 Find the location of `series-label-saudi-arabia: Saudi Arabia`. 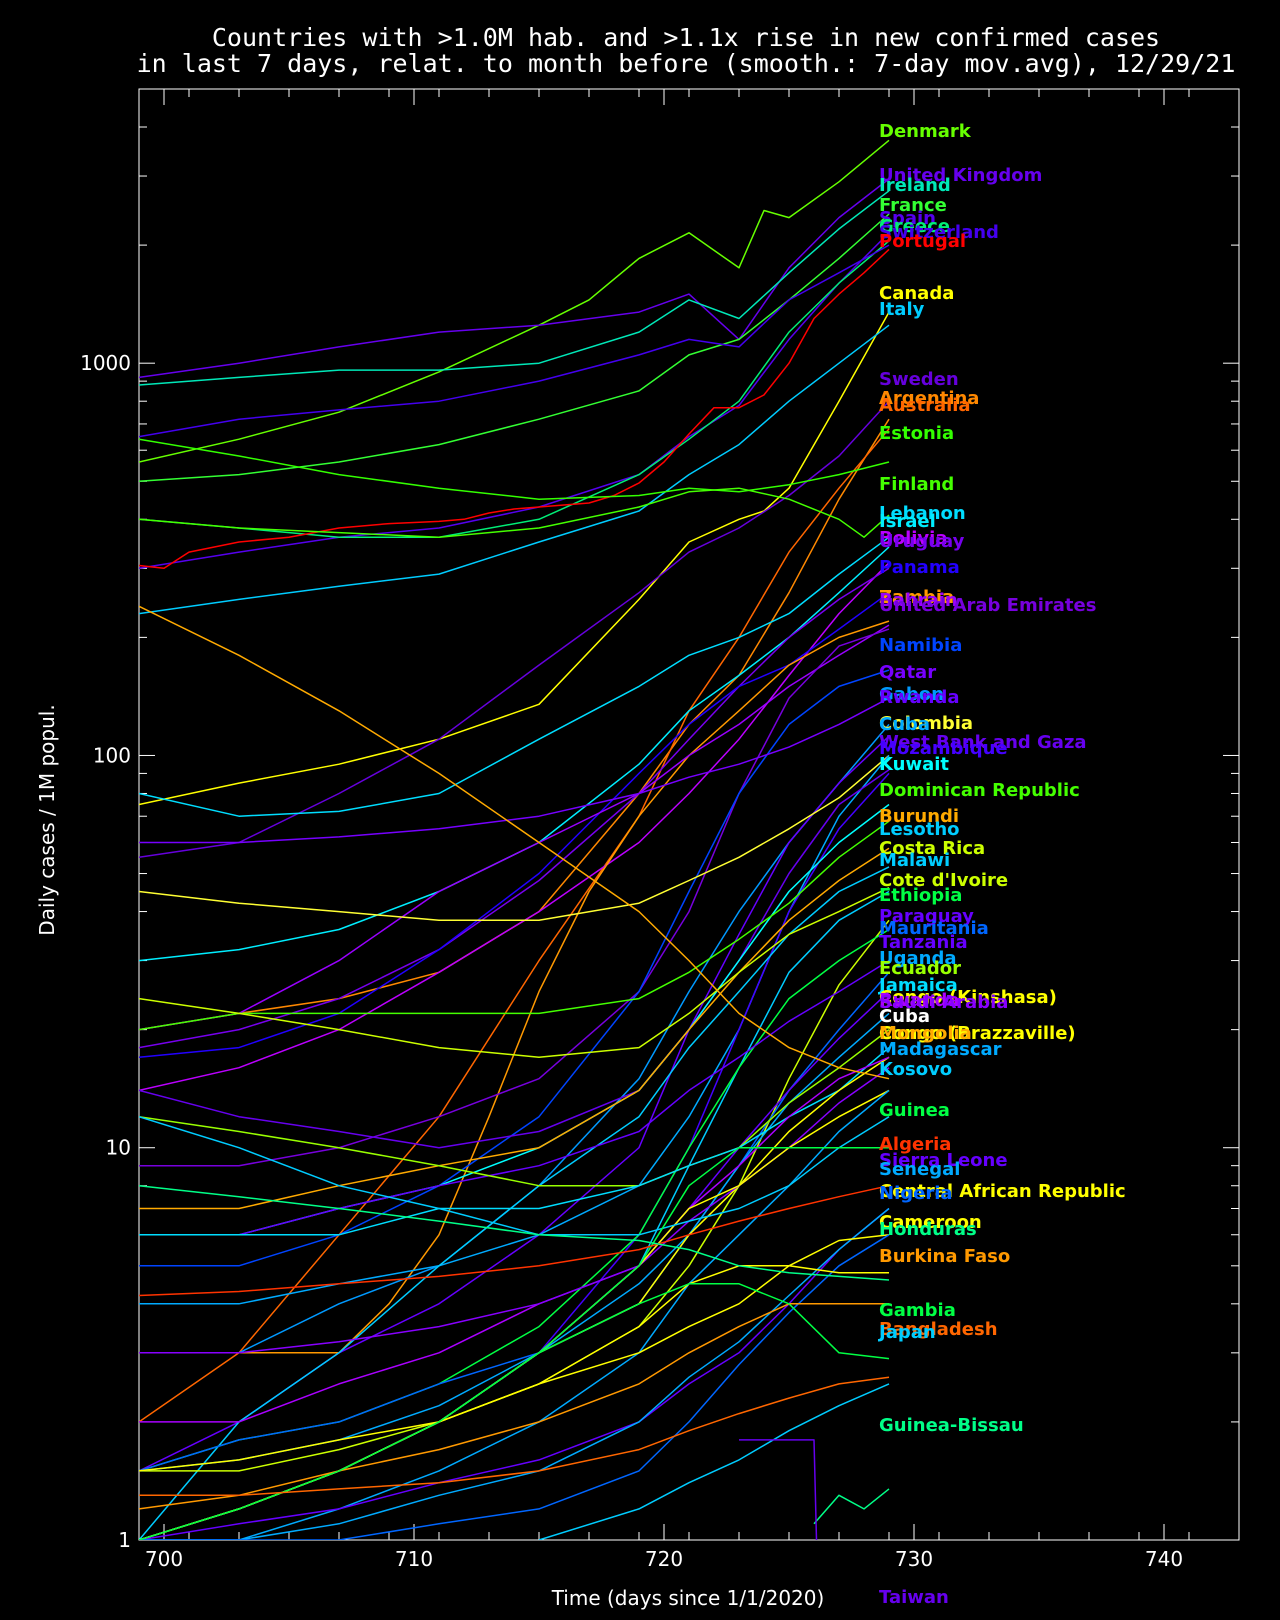

series-label-saudi-arabia: Saudi Arabia is located at coordinates (943, 1002).